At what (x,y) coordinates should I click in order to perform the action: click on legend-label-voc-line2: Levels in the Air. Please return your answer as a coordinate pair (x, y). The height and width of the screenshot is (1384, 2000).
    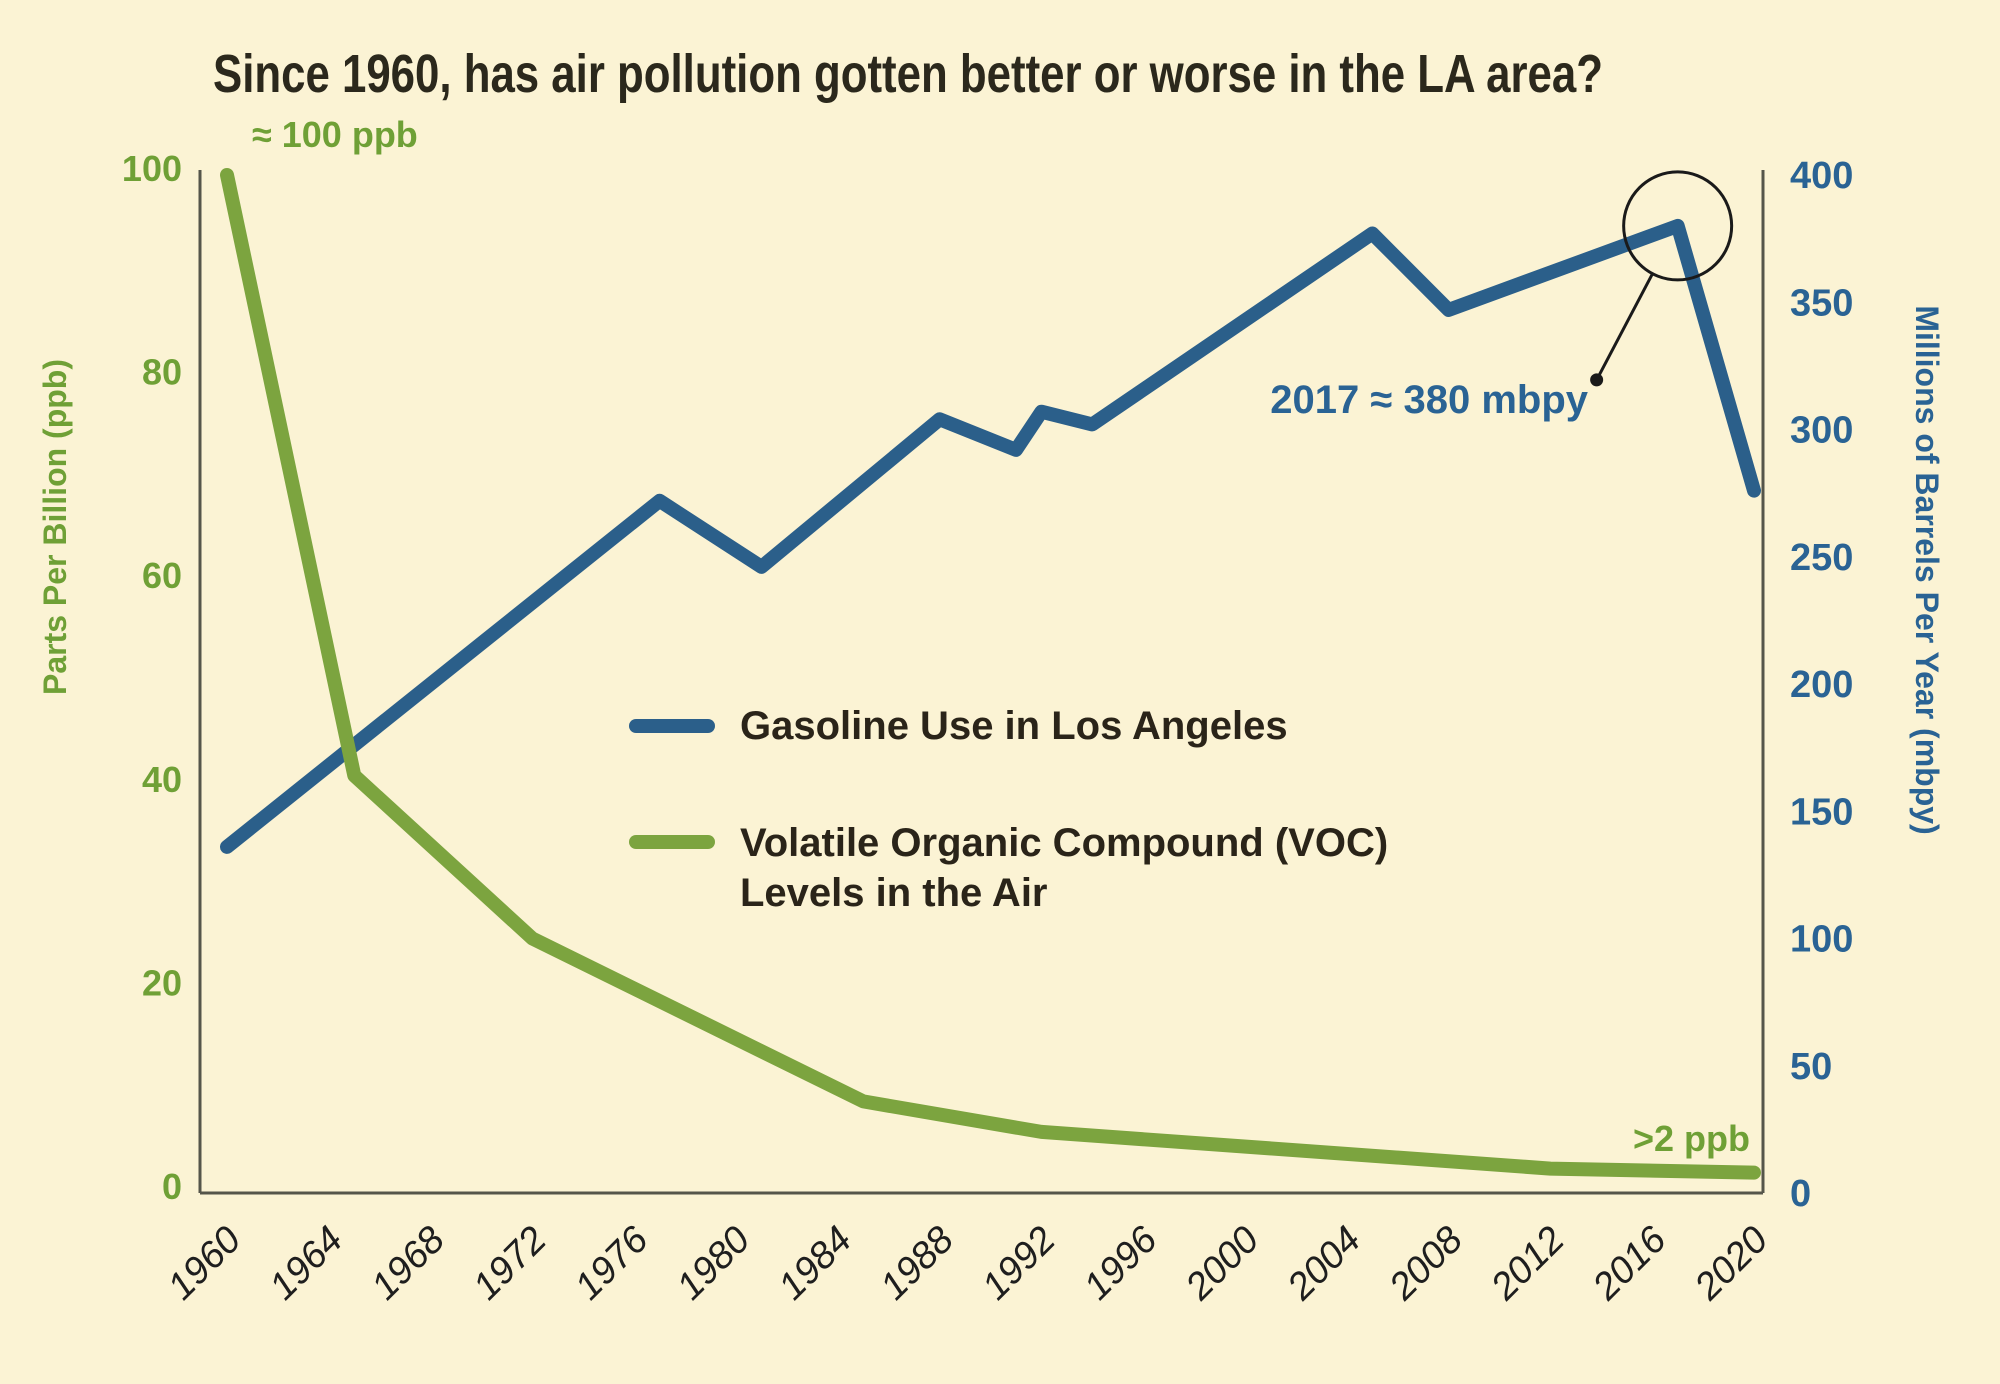
    Looking at the image, I should click on (894, 893).